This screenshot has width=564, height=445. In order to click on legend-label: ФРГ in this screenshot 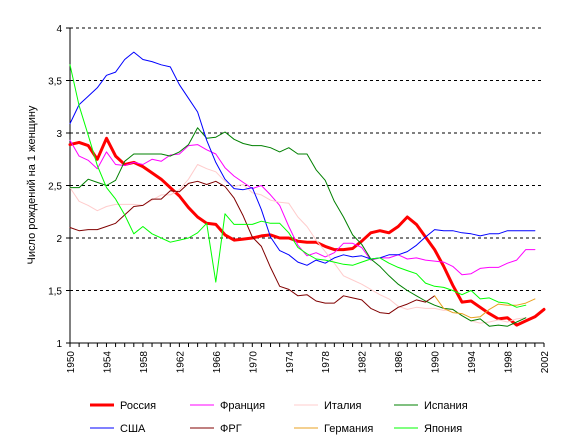, I will do `click(231, 429)`.